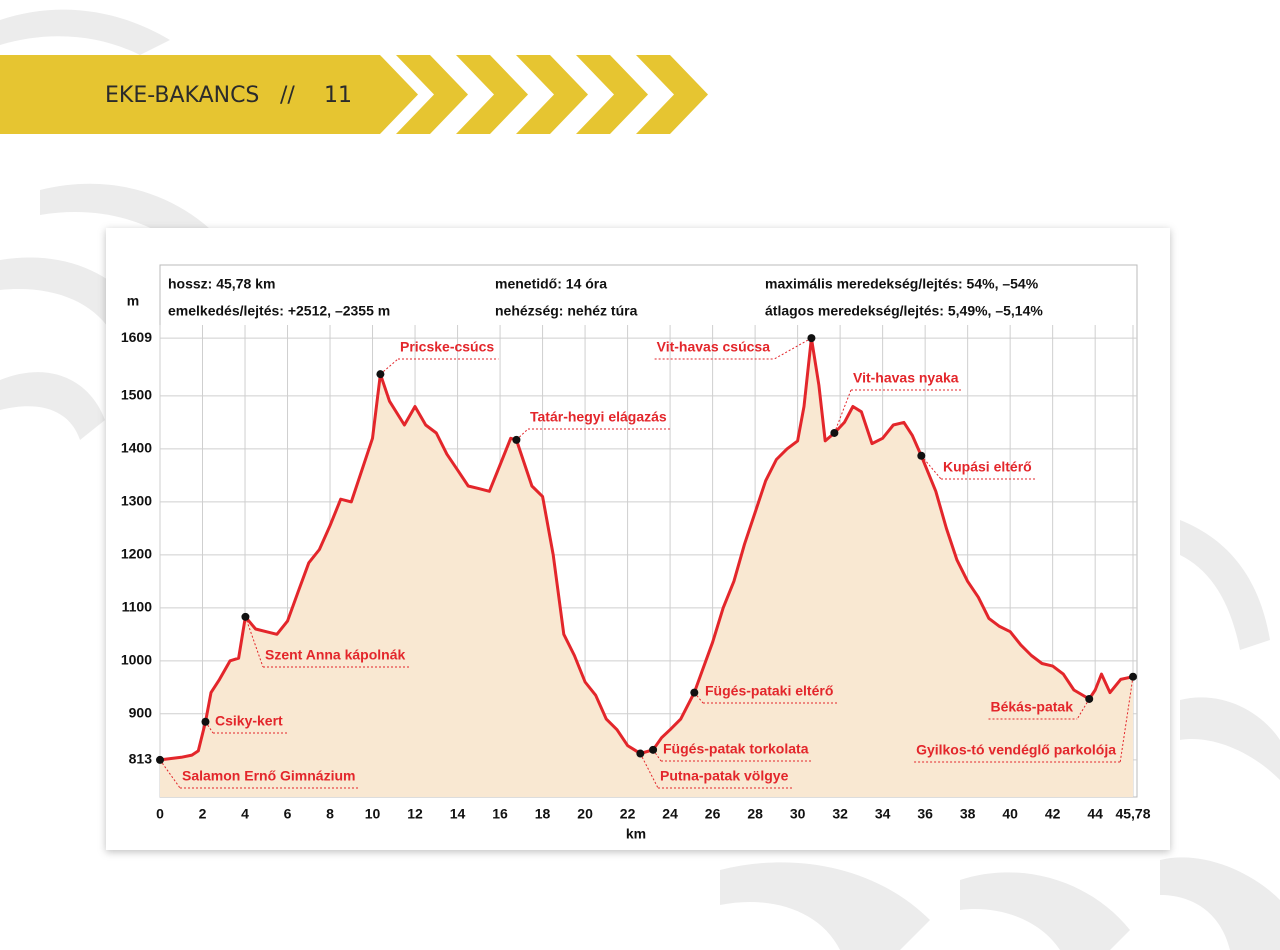 The width and height of the screenshot is (1280, 950). Describe the element at coordinates (338, 95) in the screenshot. I see `header-page: 11` at that location.